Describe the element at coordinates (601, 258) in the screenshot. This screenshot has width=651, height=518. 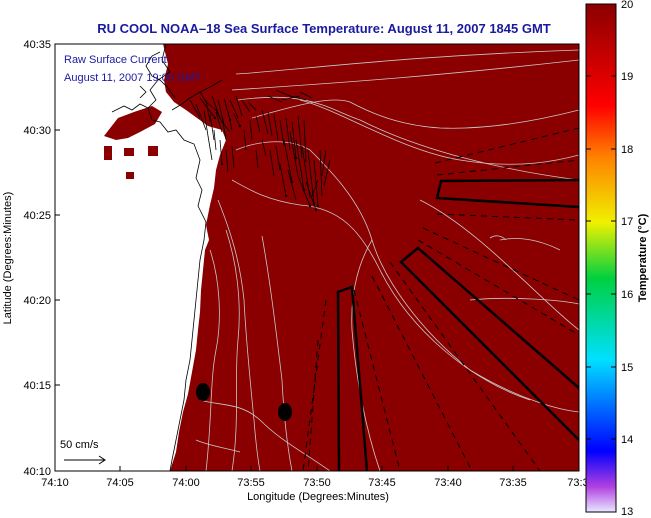
I see `colorbar-gradient` at that location.